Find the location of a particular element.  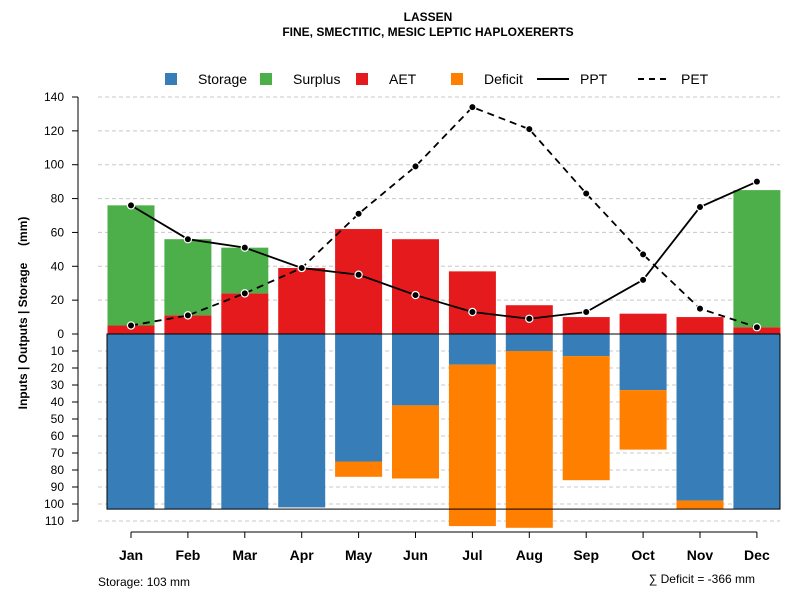

legend-label: Deficit is located at coordinates (503, 79).